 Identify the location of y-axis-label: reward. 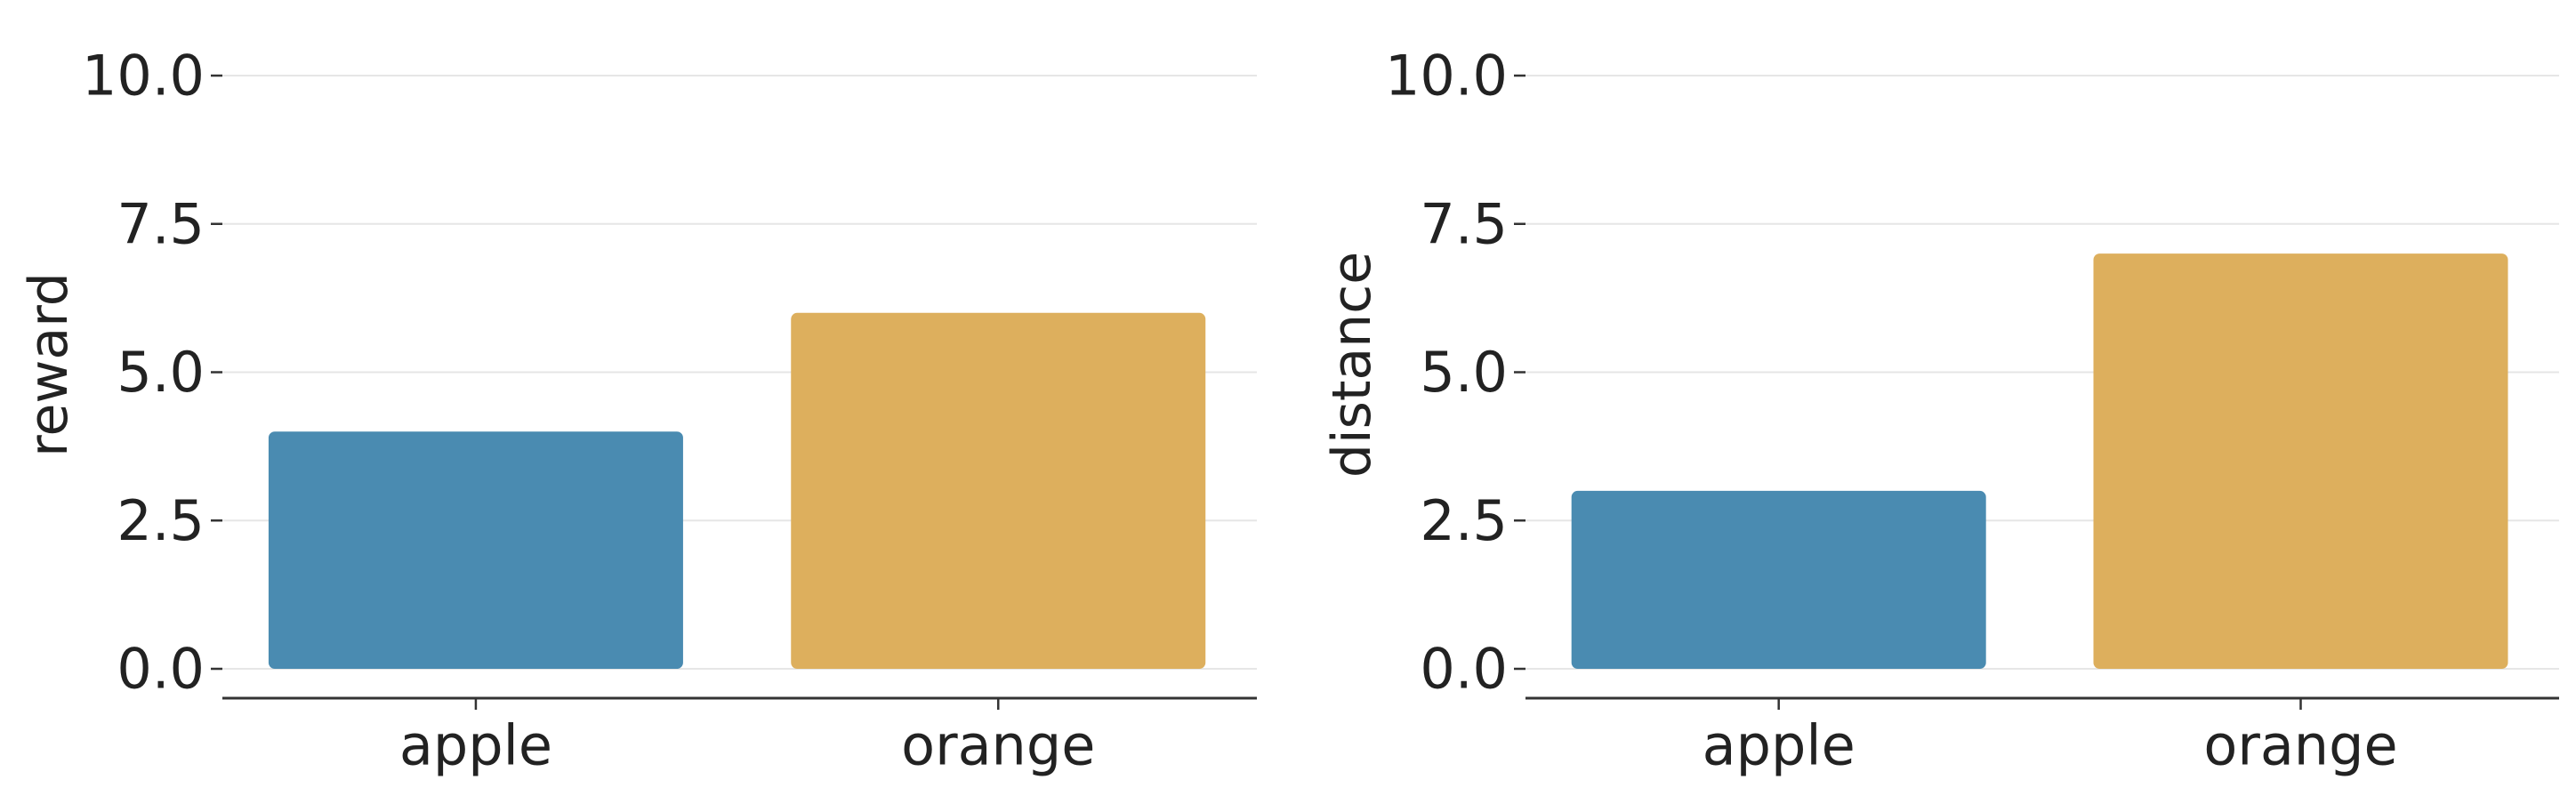
(49, 364).